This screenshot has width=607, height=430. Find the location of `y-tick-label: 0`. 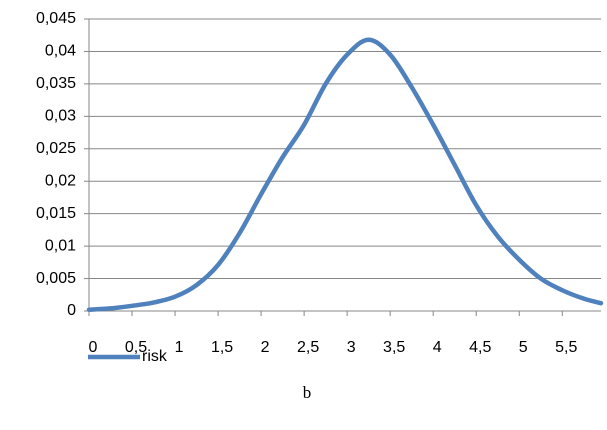

y-tick-label: 0 is located at coordinates (71, 310).